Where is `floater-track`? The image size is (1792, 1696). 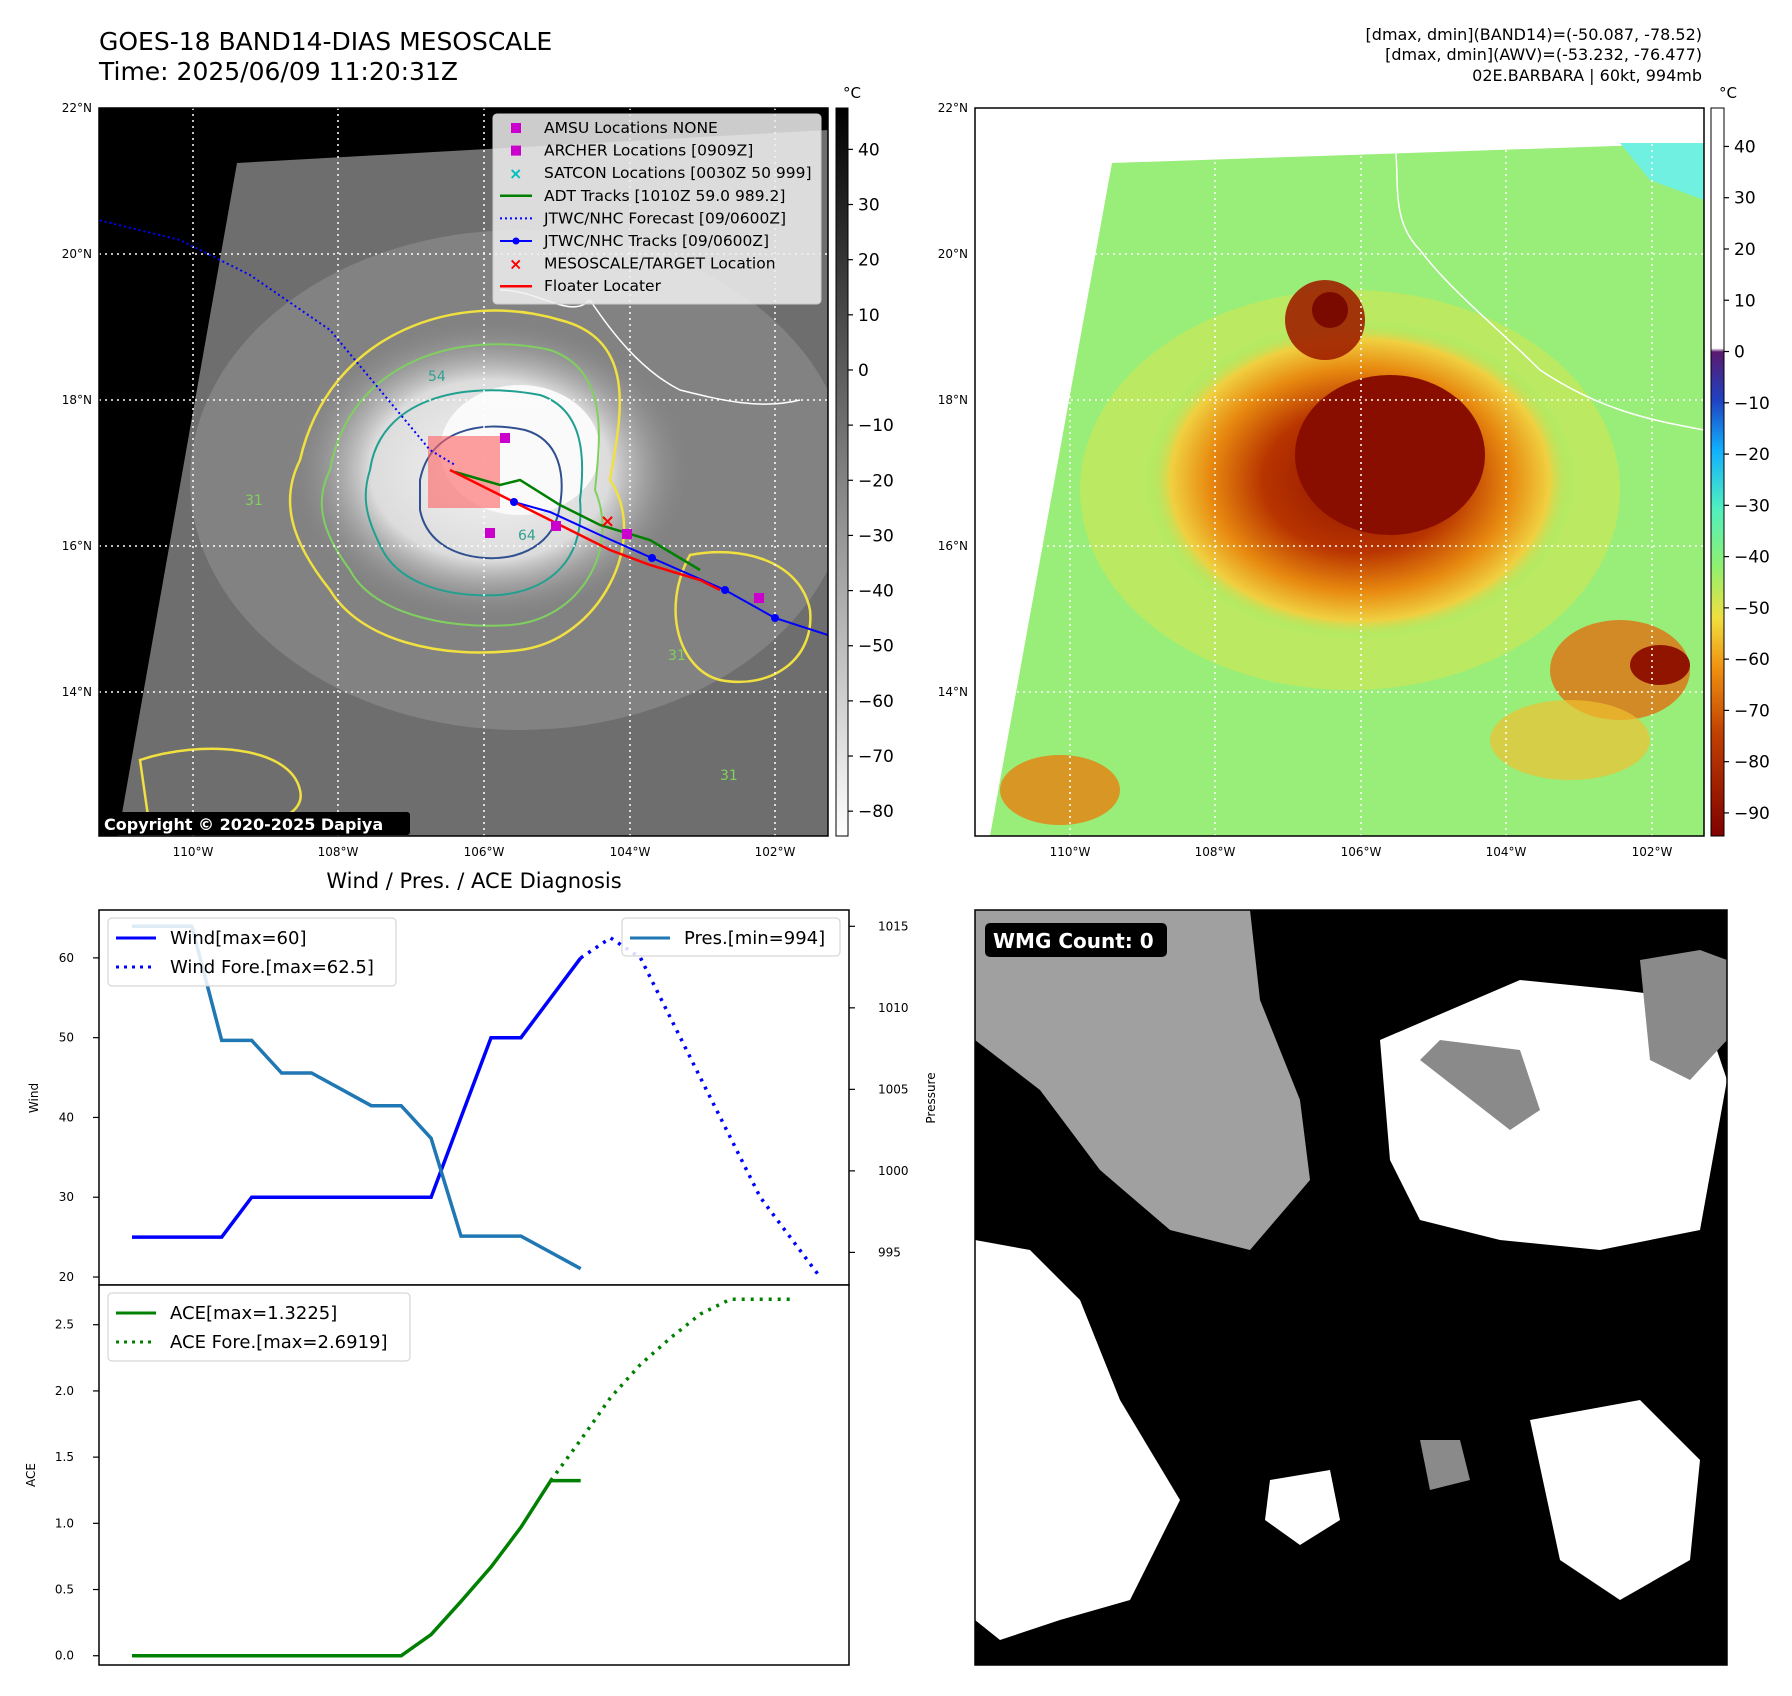 floater-track is located at coordinates (585, 530).